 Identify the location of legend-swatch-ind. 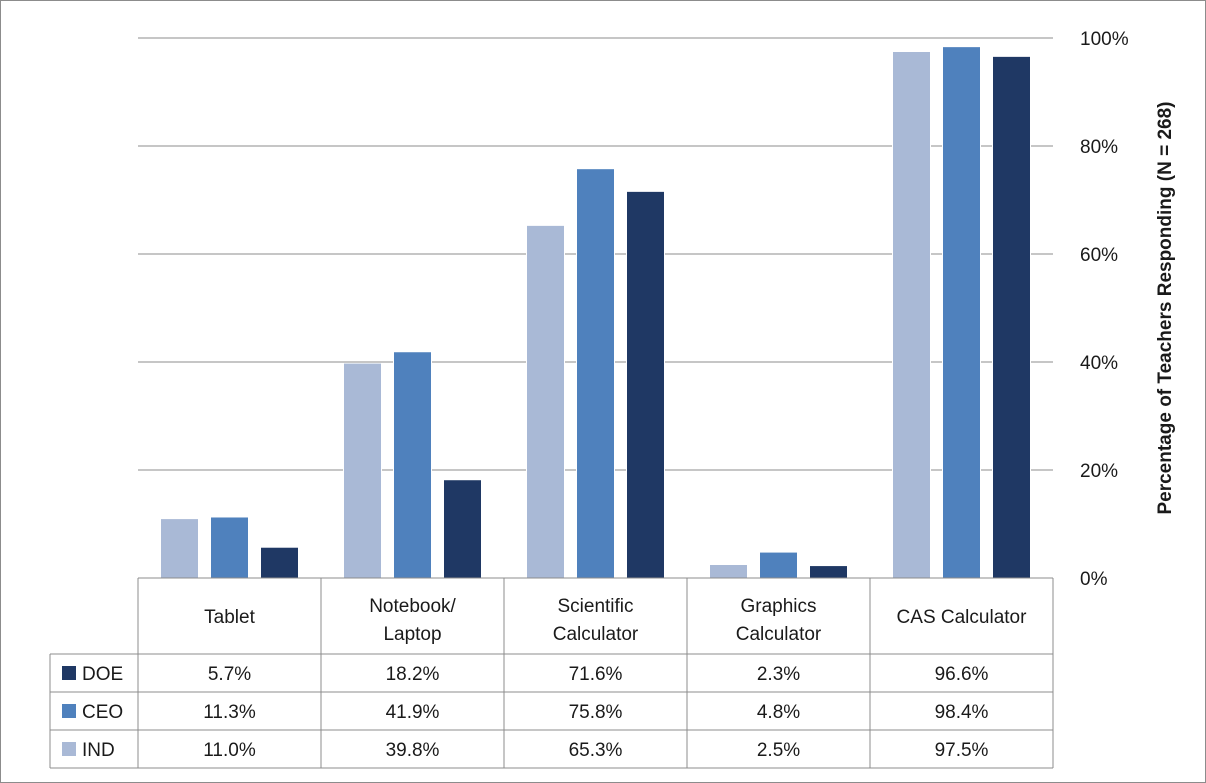
(69, 749).